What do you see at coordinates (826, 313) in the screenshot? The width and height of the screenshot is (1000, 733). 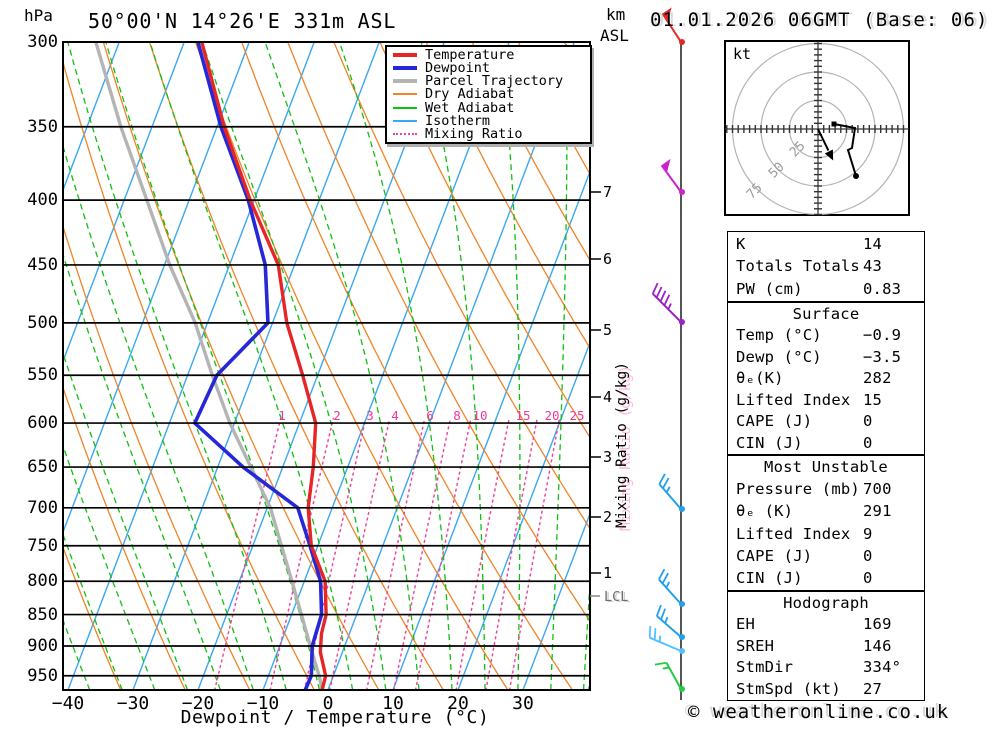 I see `stats-table-header: Surface` at bounding box center [826, 313].